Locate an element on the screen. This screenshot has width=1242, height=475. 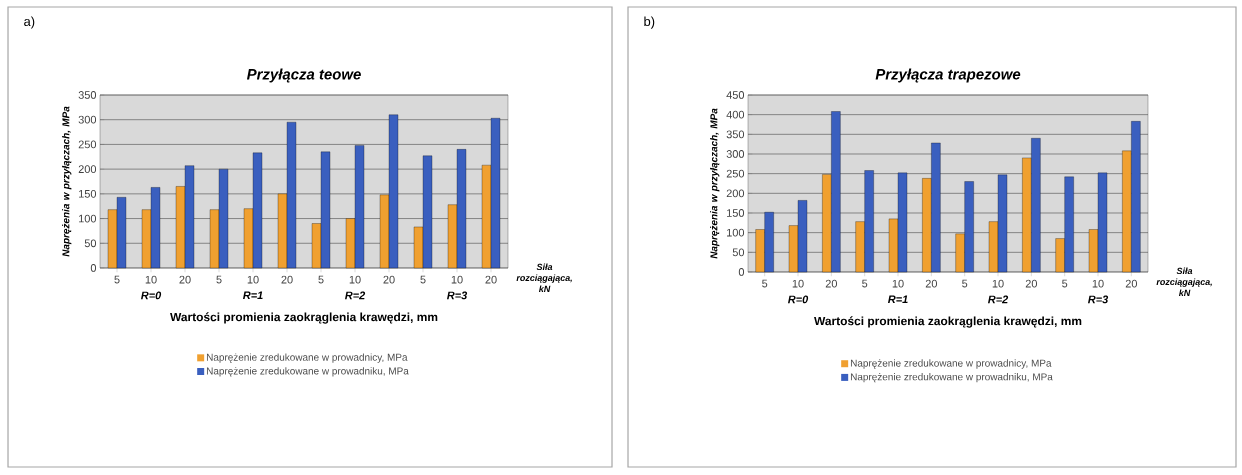
text: a) is located at coordinates (29, 22).